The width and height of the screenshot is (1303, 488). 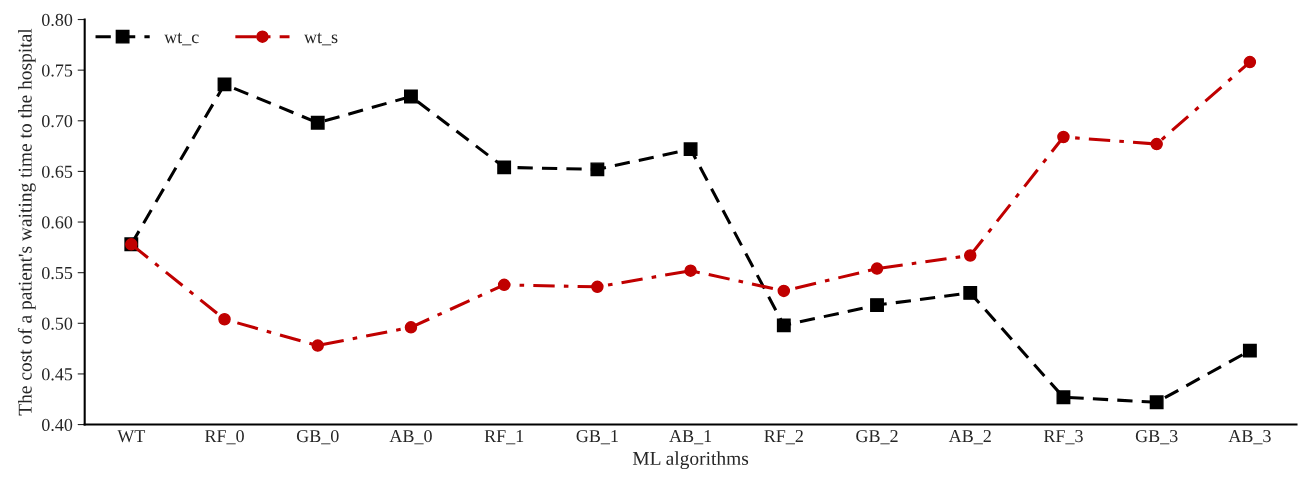 I want to click on x-tick-label: GB_2, so click(x=877, y=437).